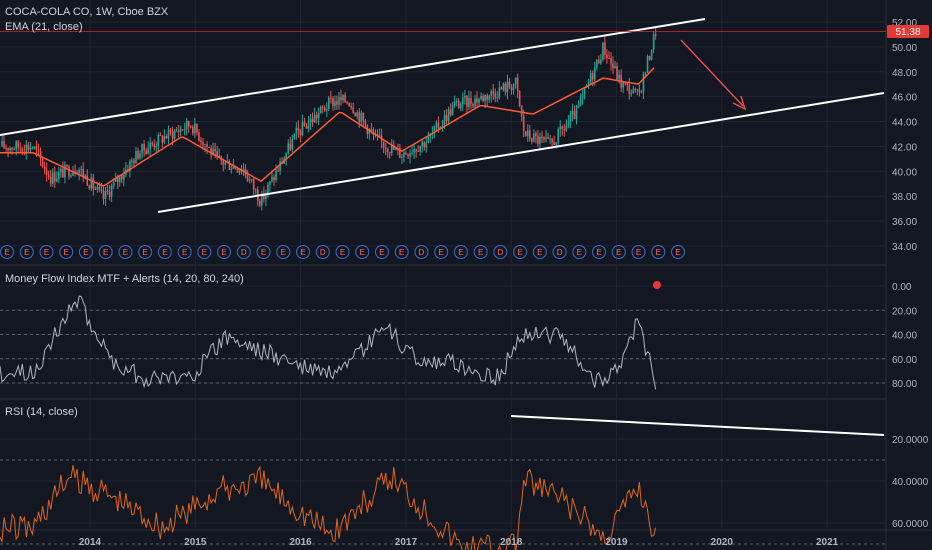 The width and height of the screenshot is (932, 550). What do you see at coordinates (657, 285) in the screenshot?
I see `mfi-alert-dot` at bounding box center [657, 285].